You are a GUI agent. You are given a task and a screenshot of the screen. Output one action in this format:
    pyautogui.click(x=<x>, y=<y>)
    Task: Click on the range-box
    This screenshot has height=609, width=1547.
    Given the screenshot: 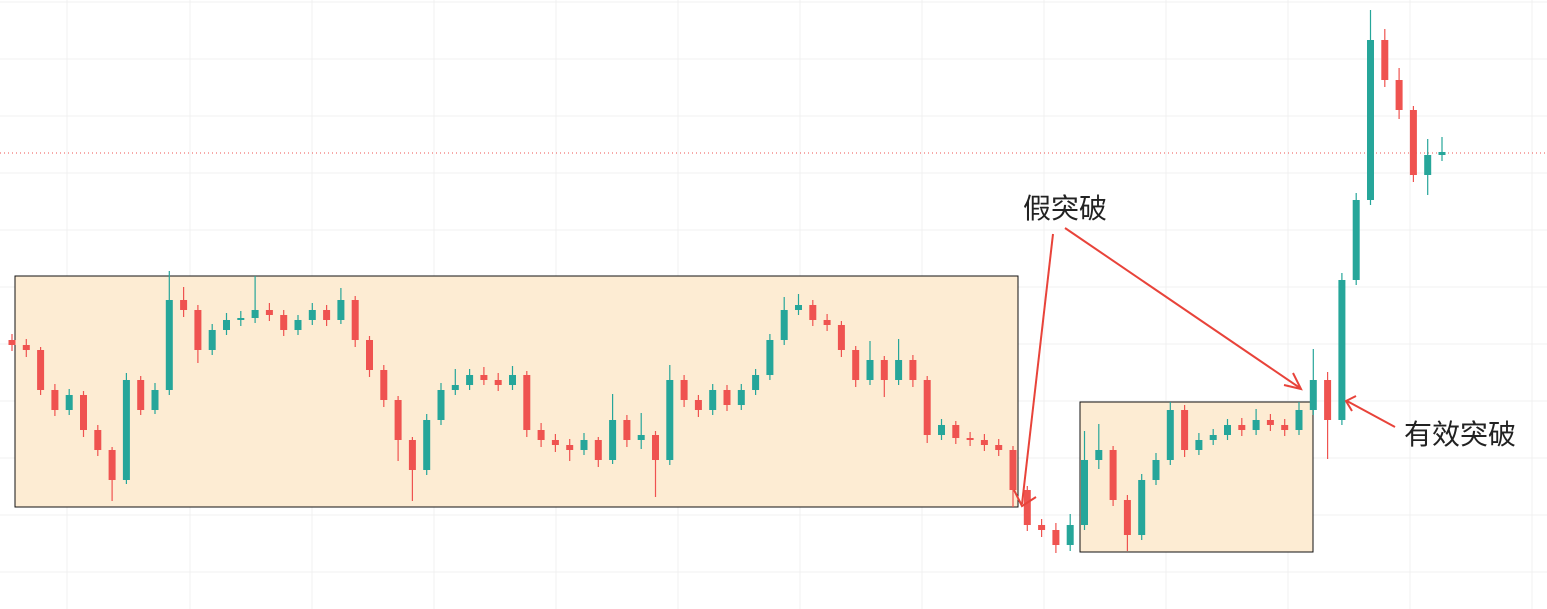 What is the action you would take?
    pyautogui.click(x=1196, y=477)
    